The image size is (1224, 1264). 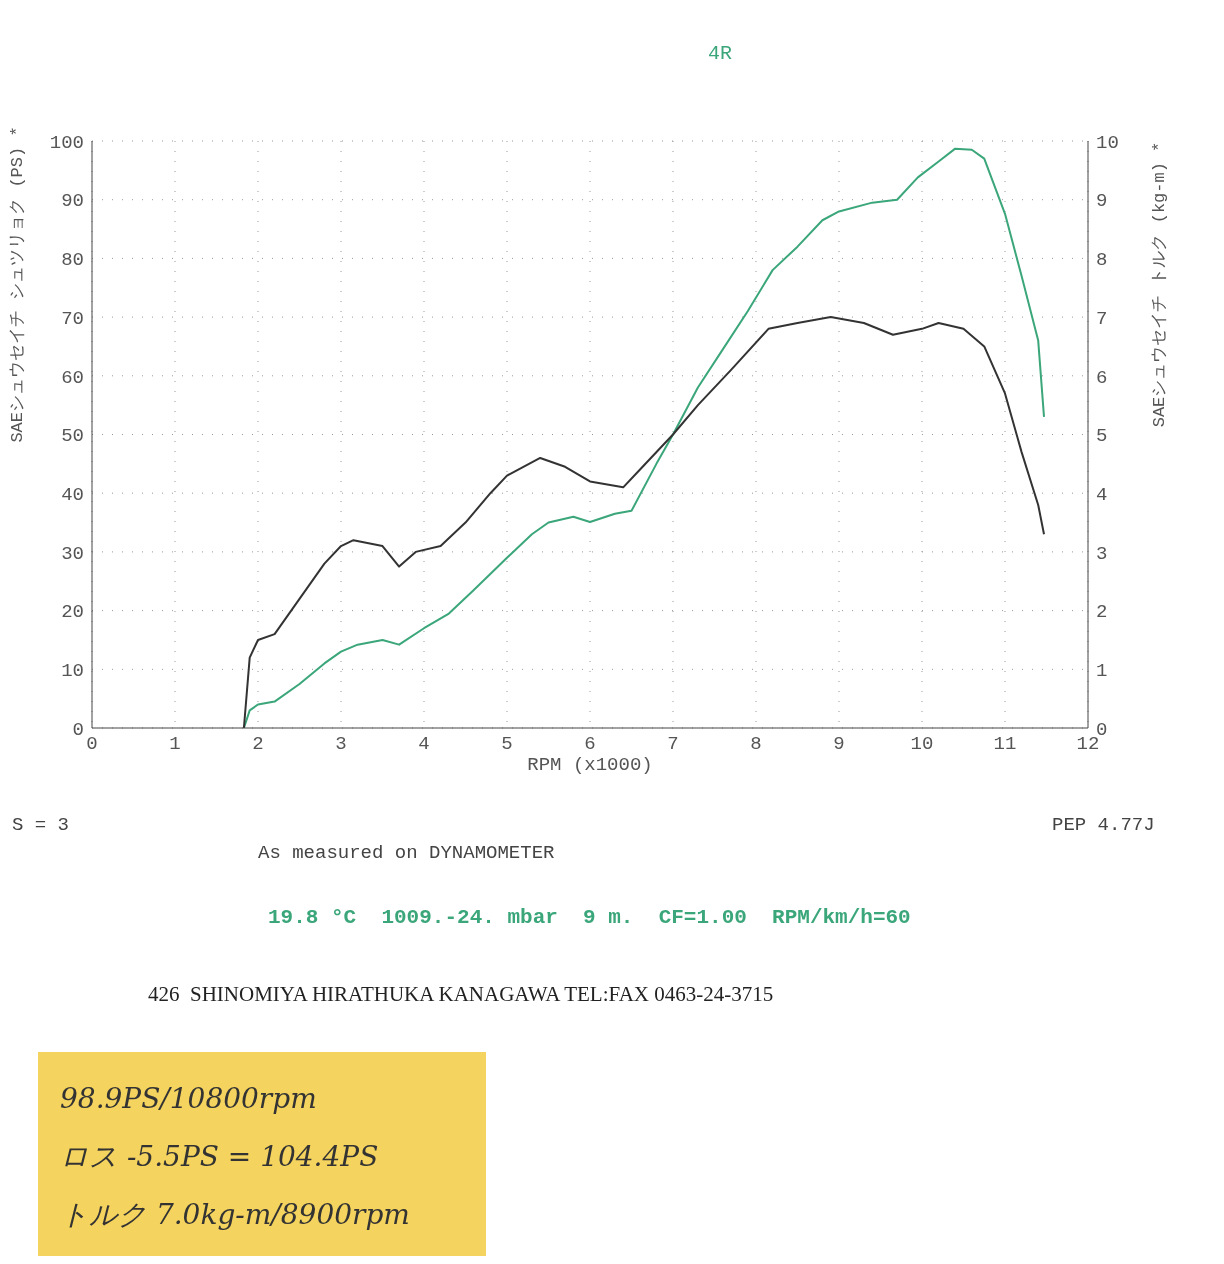 What do you see at coordinates (1102, 318) in the screenshot?
I see `y2-tick-label: 7` at bounding box center [1102, 318].